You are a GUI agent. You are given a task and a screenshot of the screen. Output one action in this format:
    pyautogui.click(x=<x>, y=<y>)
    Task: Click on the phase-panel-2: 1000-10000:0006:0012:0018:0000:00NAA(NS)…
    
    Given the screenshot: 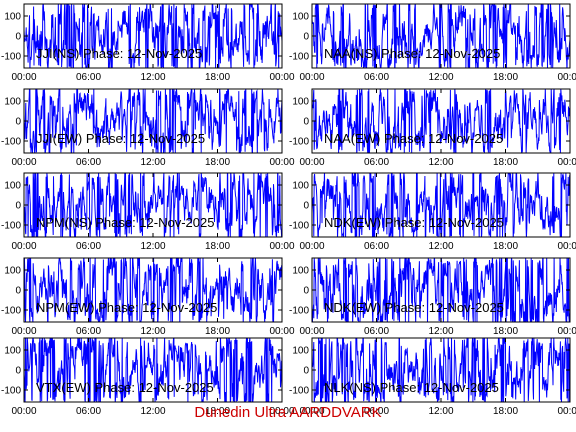 What is the action you would take?
    pyautogui.click(x=432, y=43)
    